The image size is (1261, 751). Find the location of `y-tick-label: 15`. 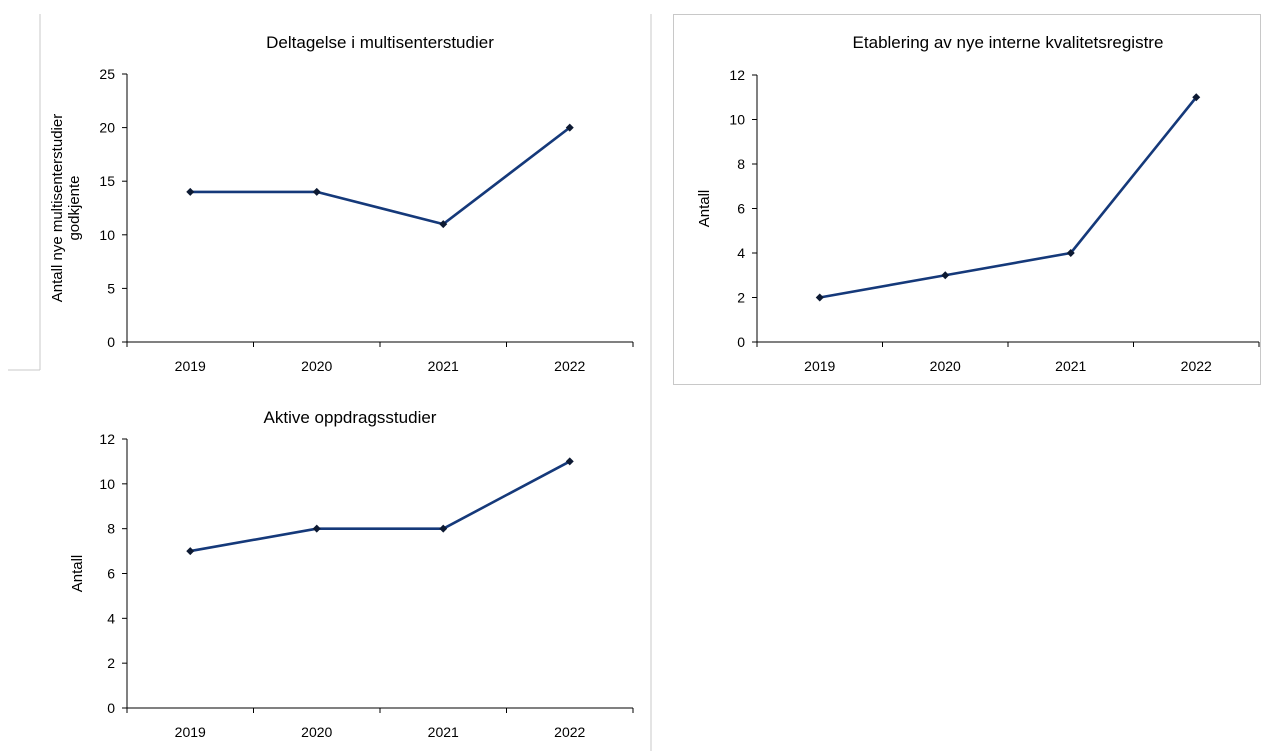

y-tick-label: 15 is located at coordinates (107, 181).